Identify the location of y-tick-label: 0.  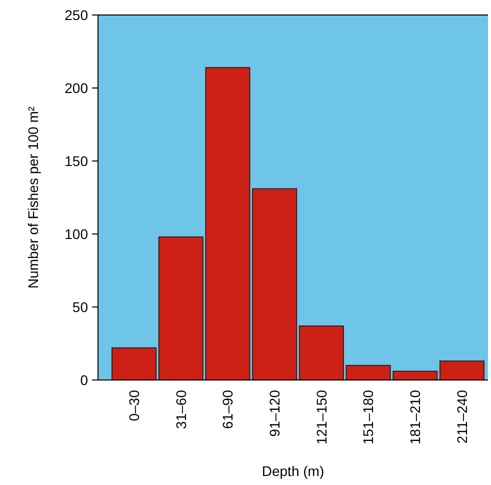
(84, 380).